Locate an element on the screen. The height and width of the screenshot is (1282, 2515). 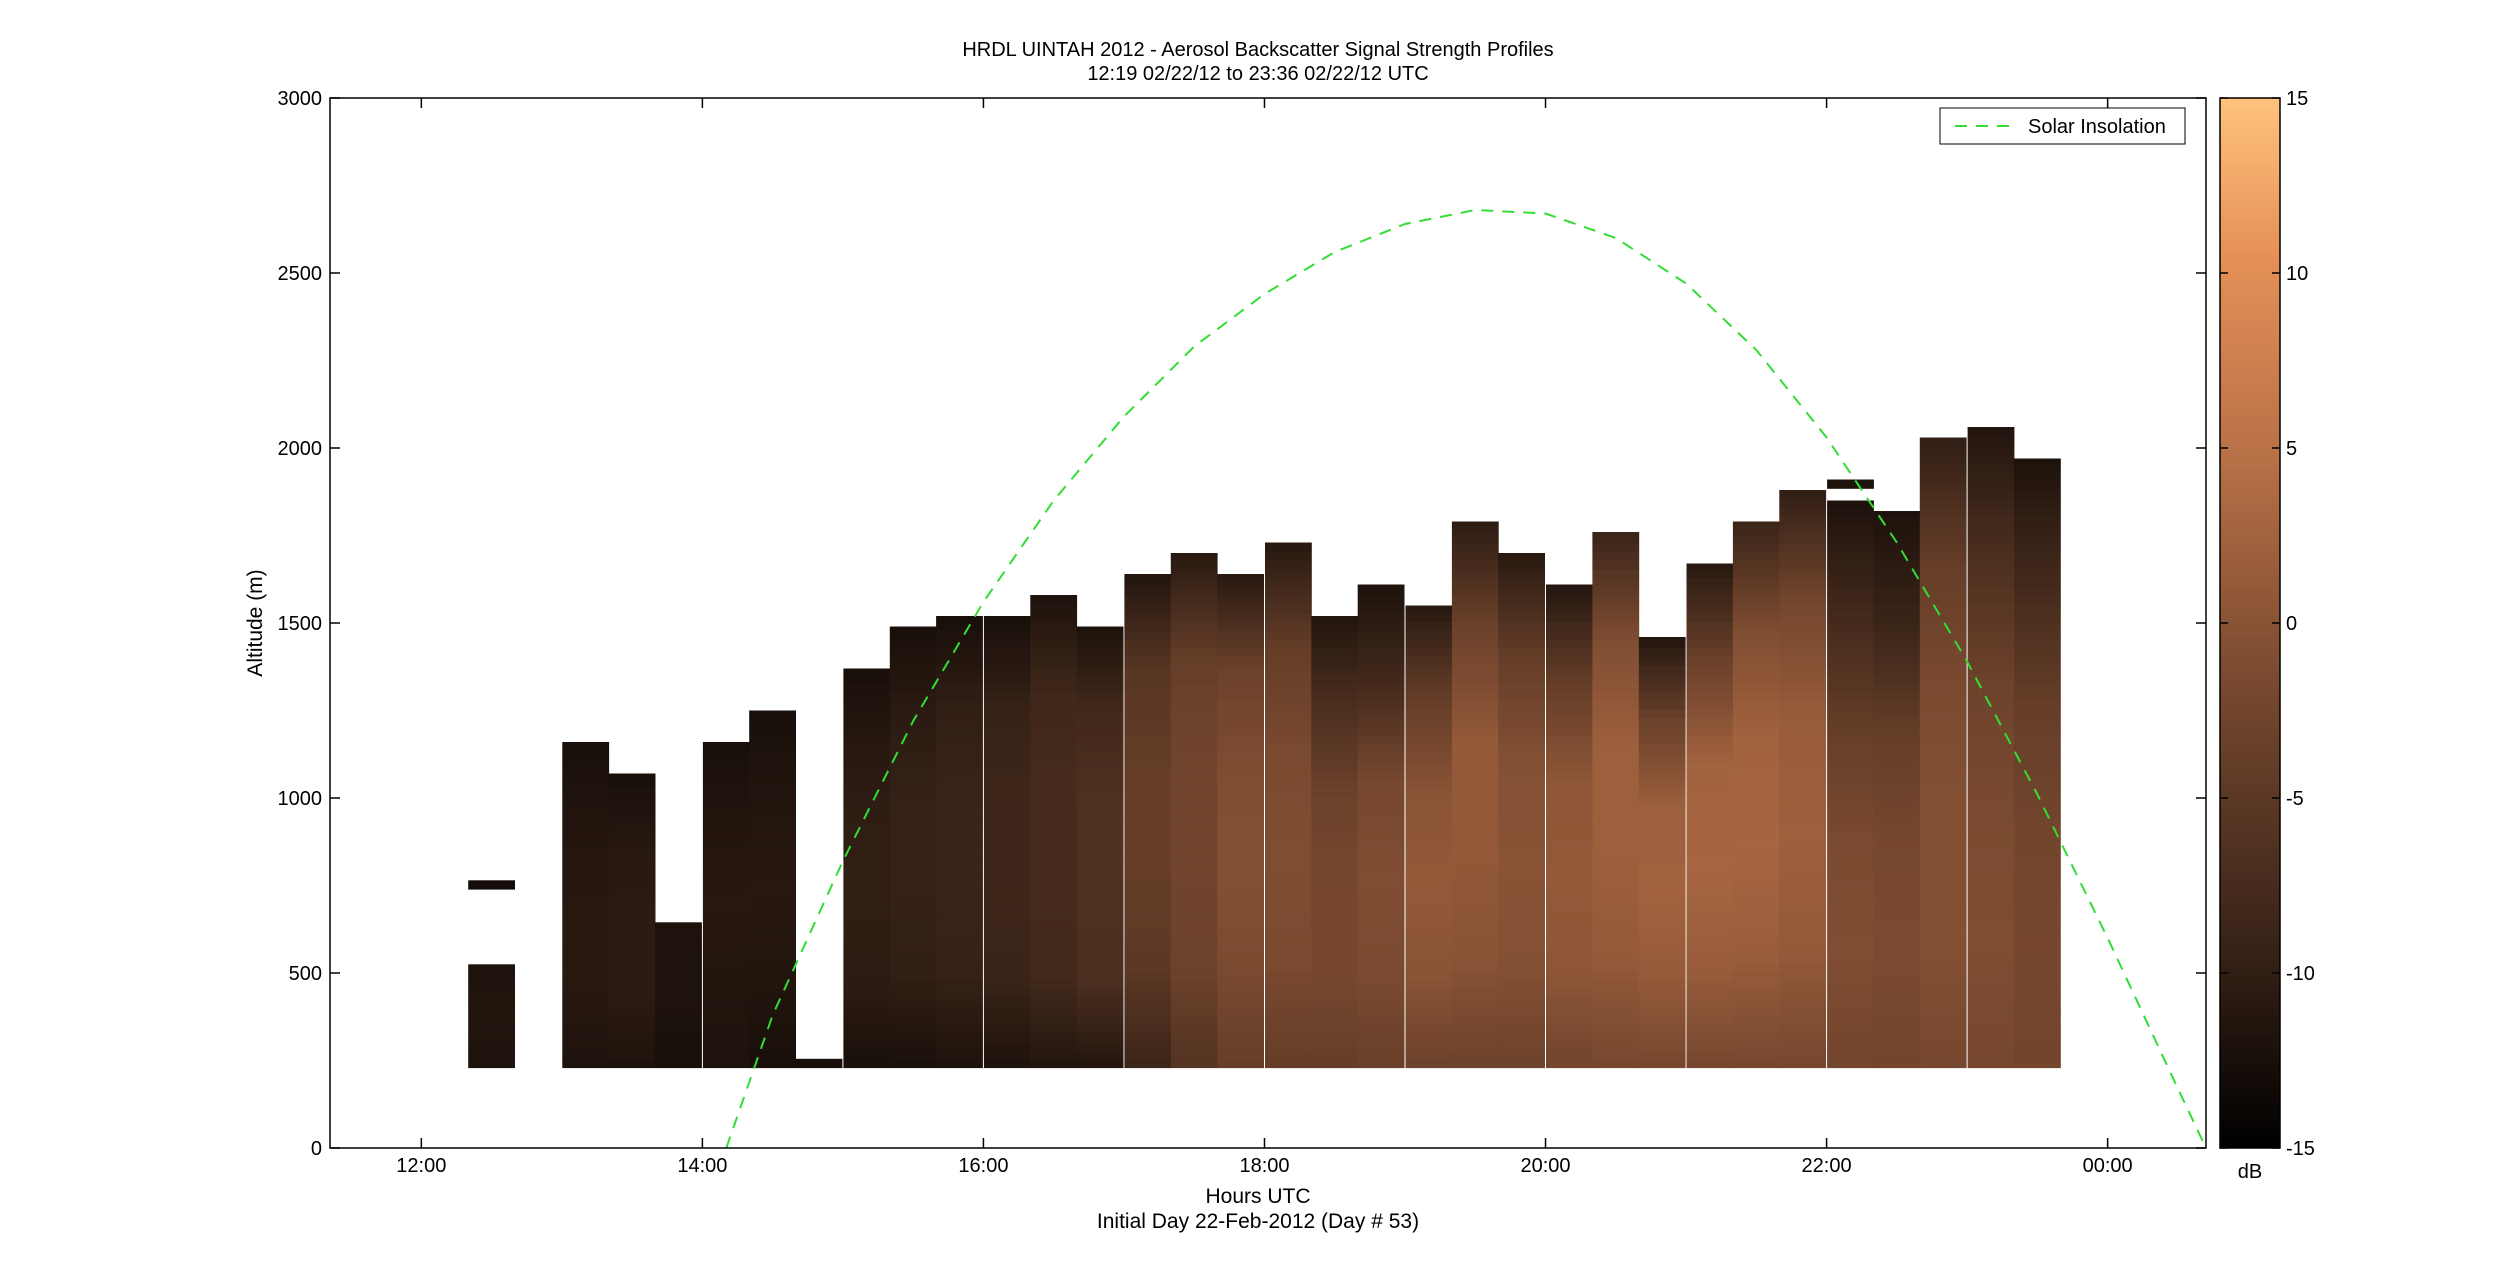
x-tick-label: 00:00 is located at coordinates (2108, 1166).